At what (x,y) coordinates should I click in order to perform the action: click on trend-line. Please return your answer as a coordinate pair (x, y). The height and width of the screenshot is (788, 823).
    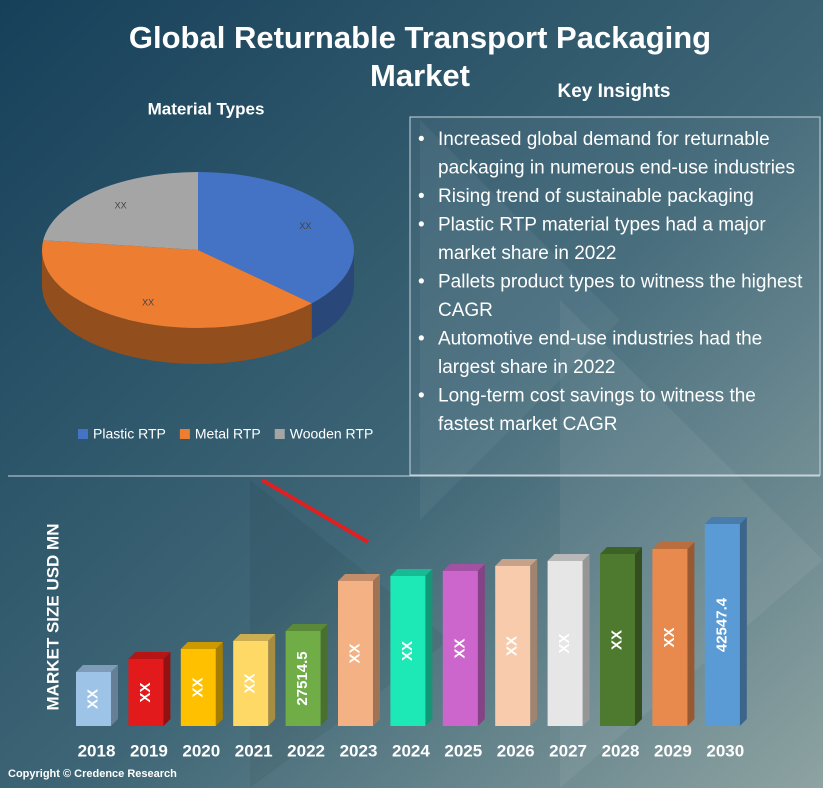
    Looking at the image, I should click on (315, 511).